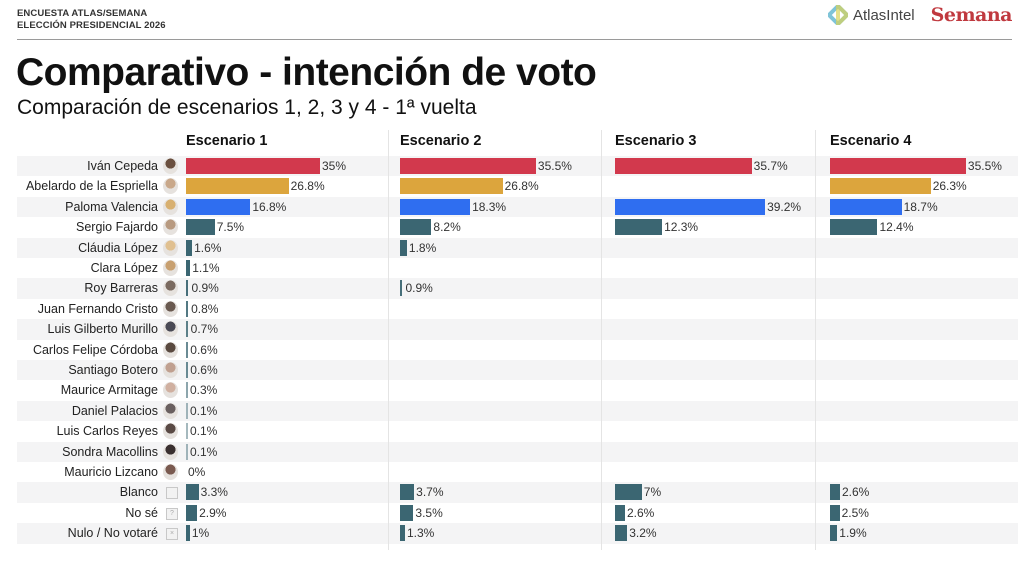  Describe the element at coordinates (112, 533) in the screenshot. I see `category-label: Nulo / No votaré` at that location.